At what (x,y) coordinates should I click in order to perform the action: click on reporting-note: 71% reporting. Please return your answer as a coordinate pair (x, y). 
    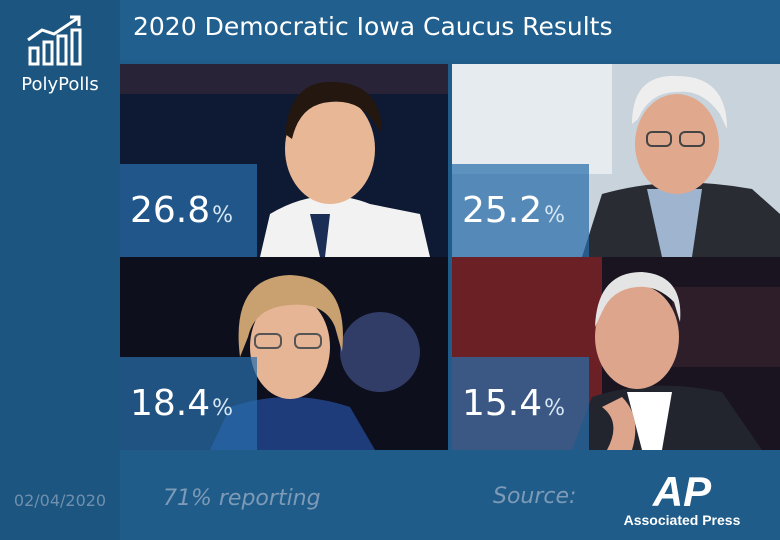
    Looking at the image, I should click on (242, 498).